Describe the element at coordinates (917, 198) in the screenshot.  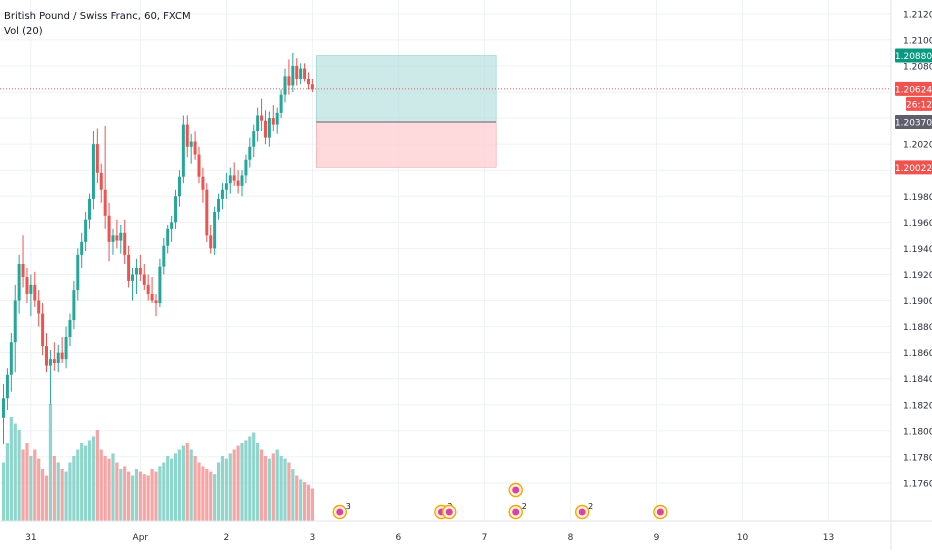
I see `price-tick-label: 1.19800` at that location.